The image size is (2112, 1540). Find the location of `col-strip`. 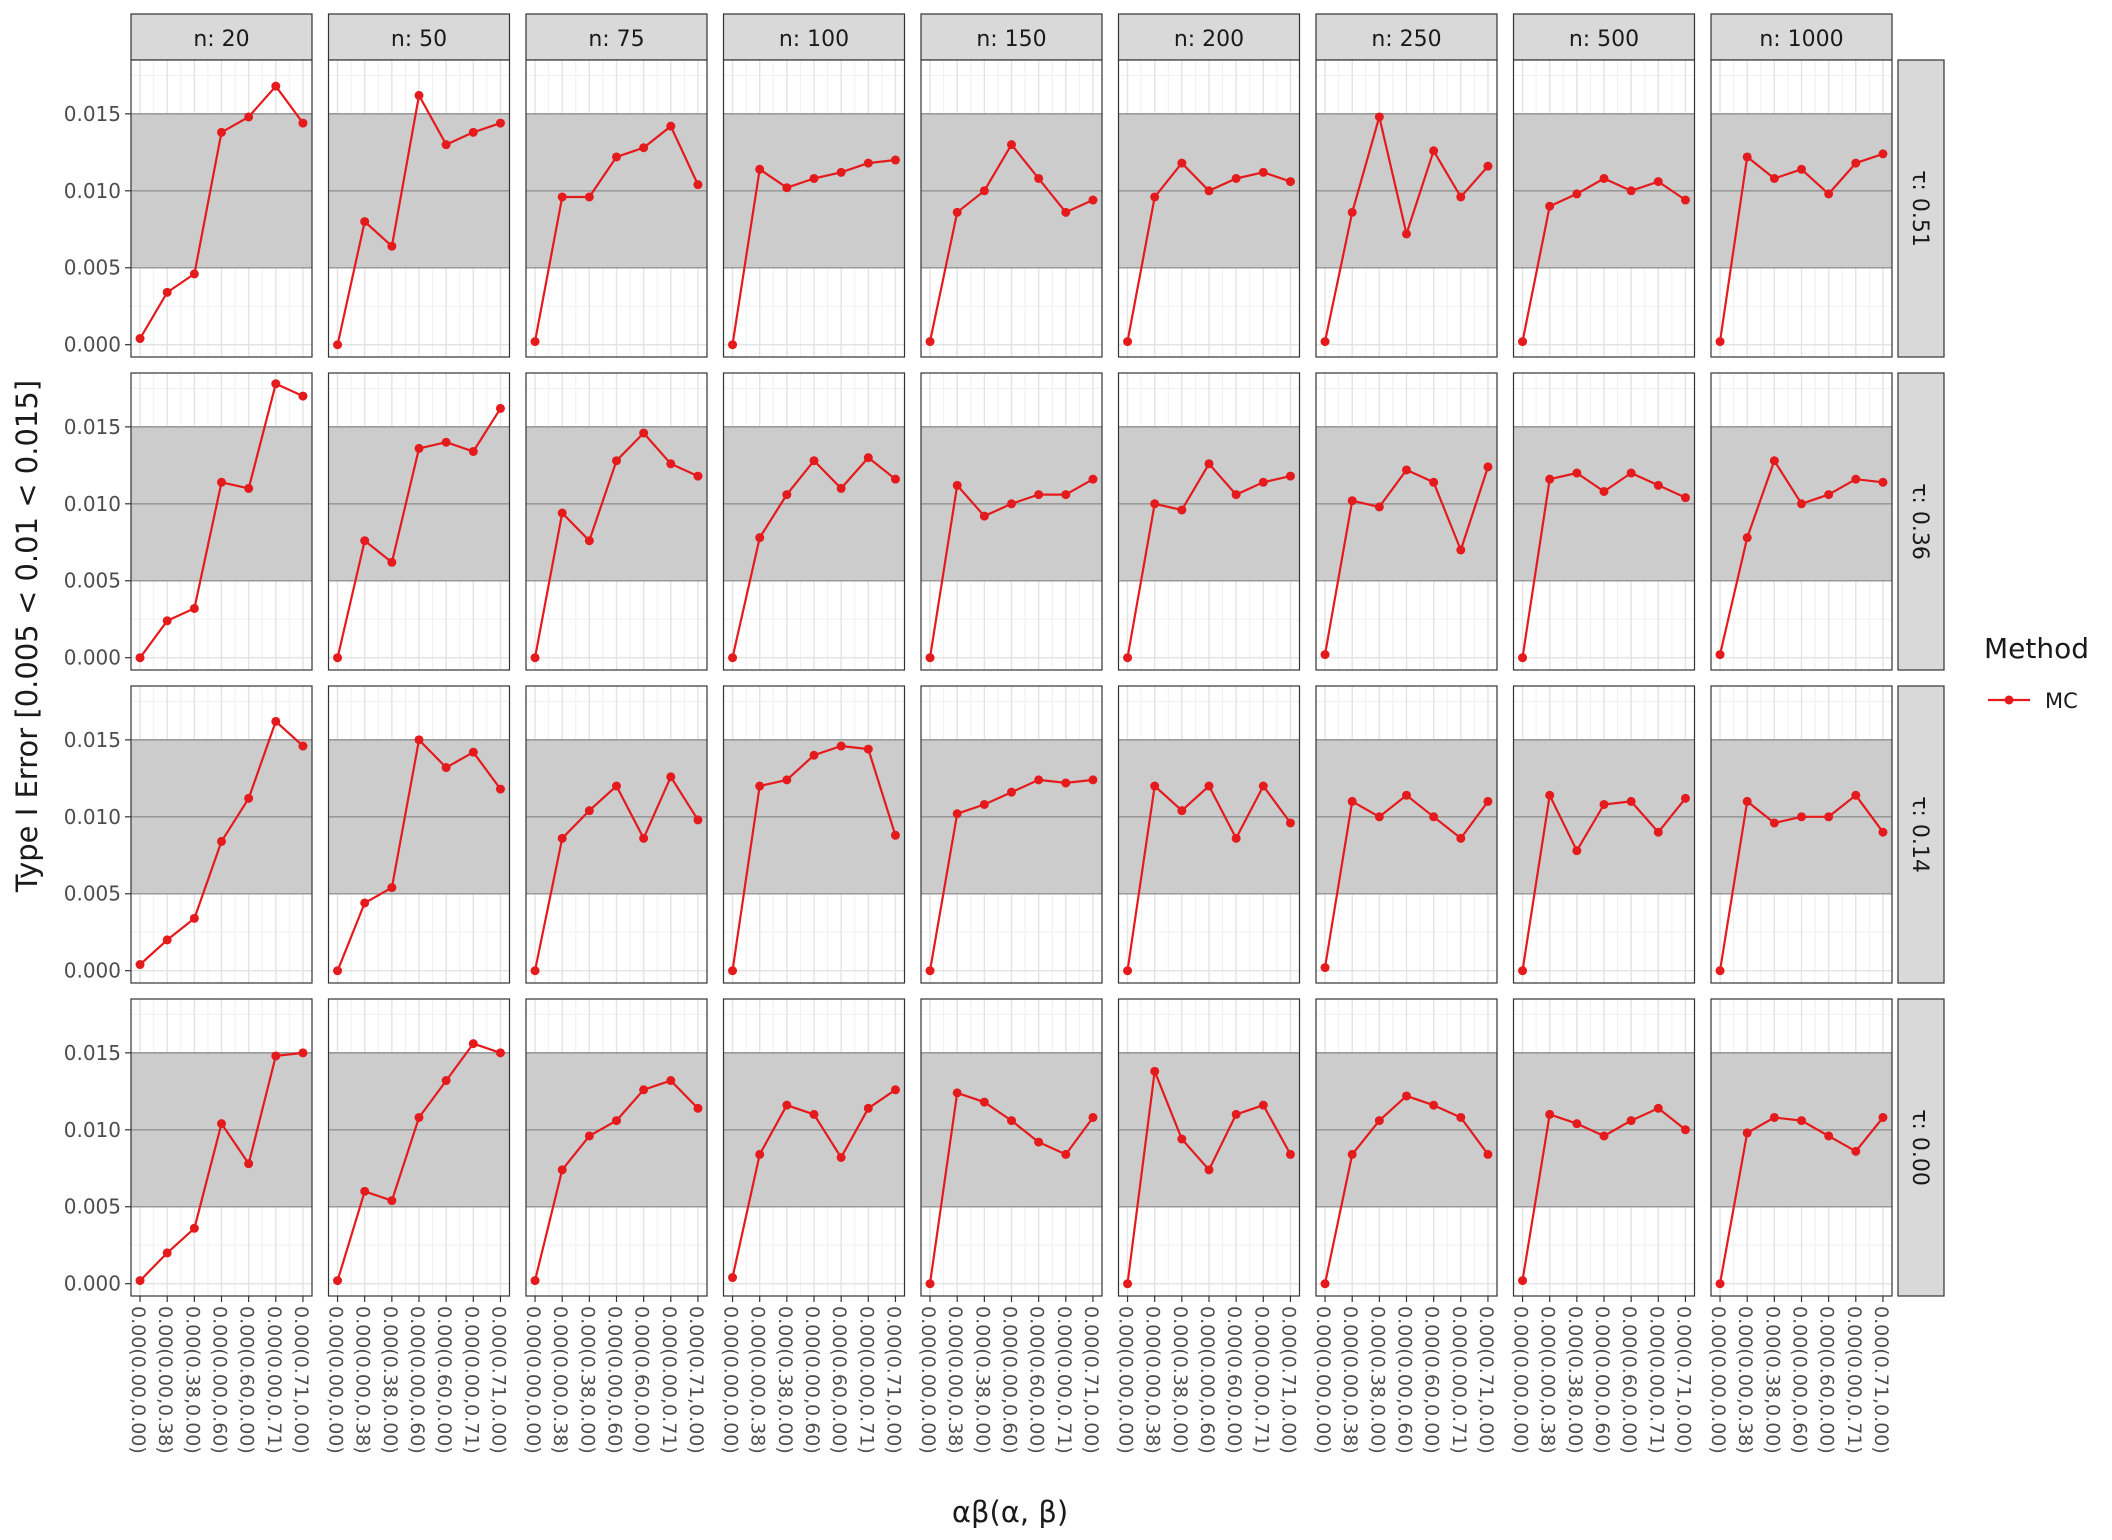

col-strip is located at coordinates (1011, 37).